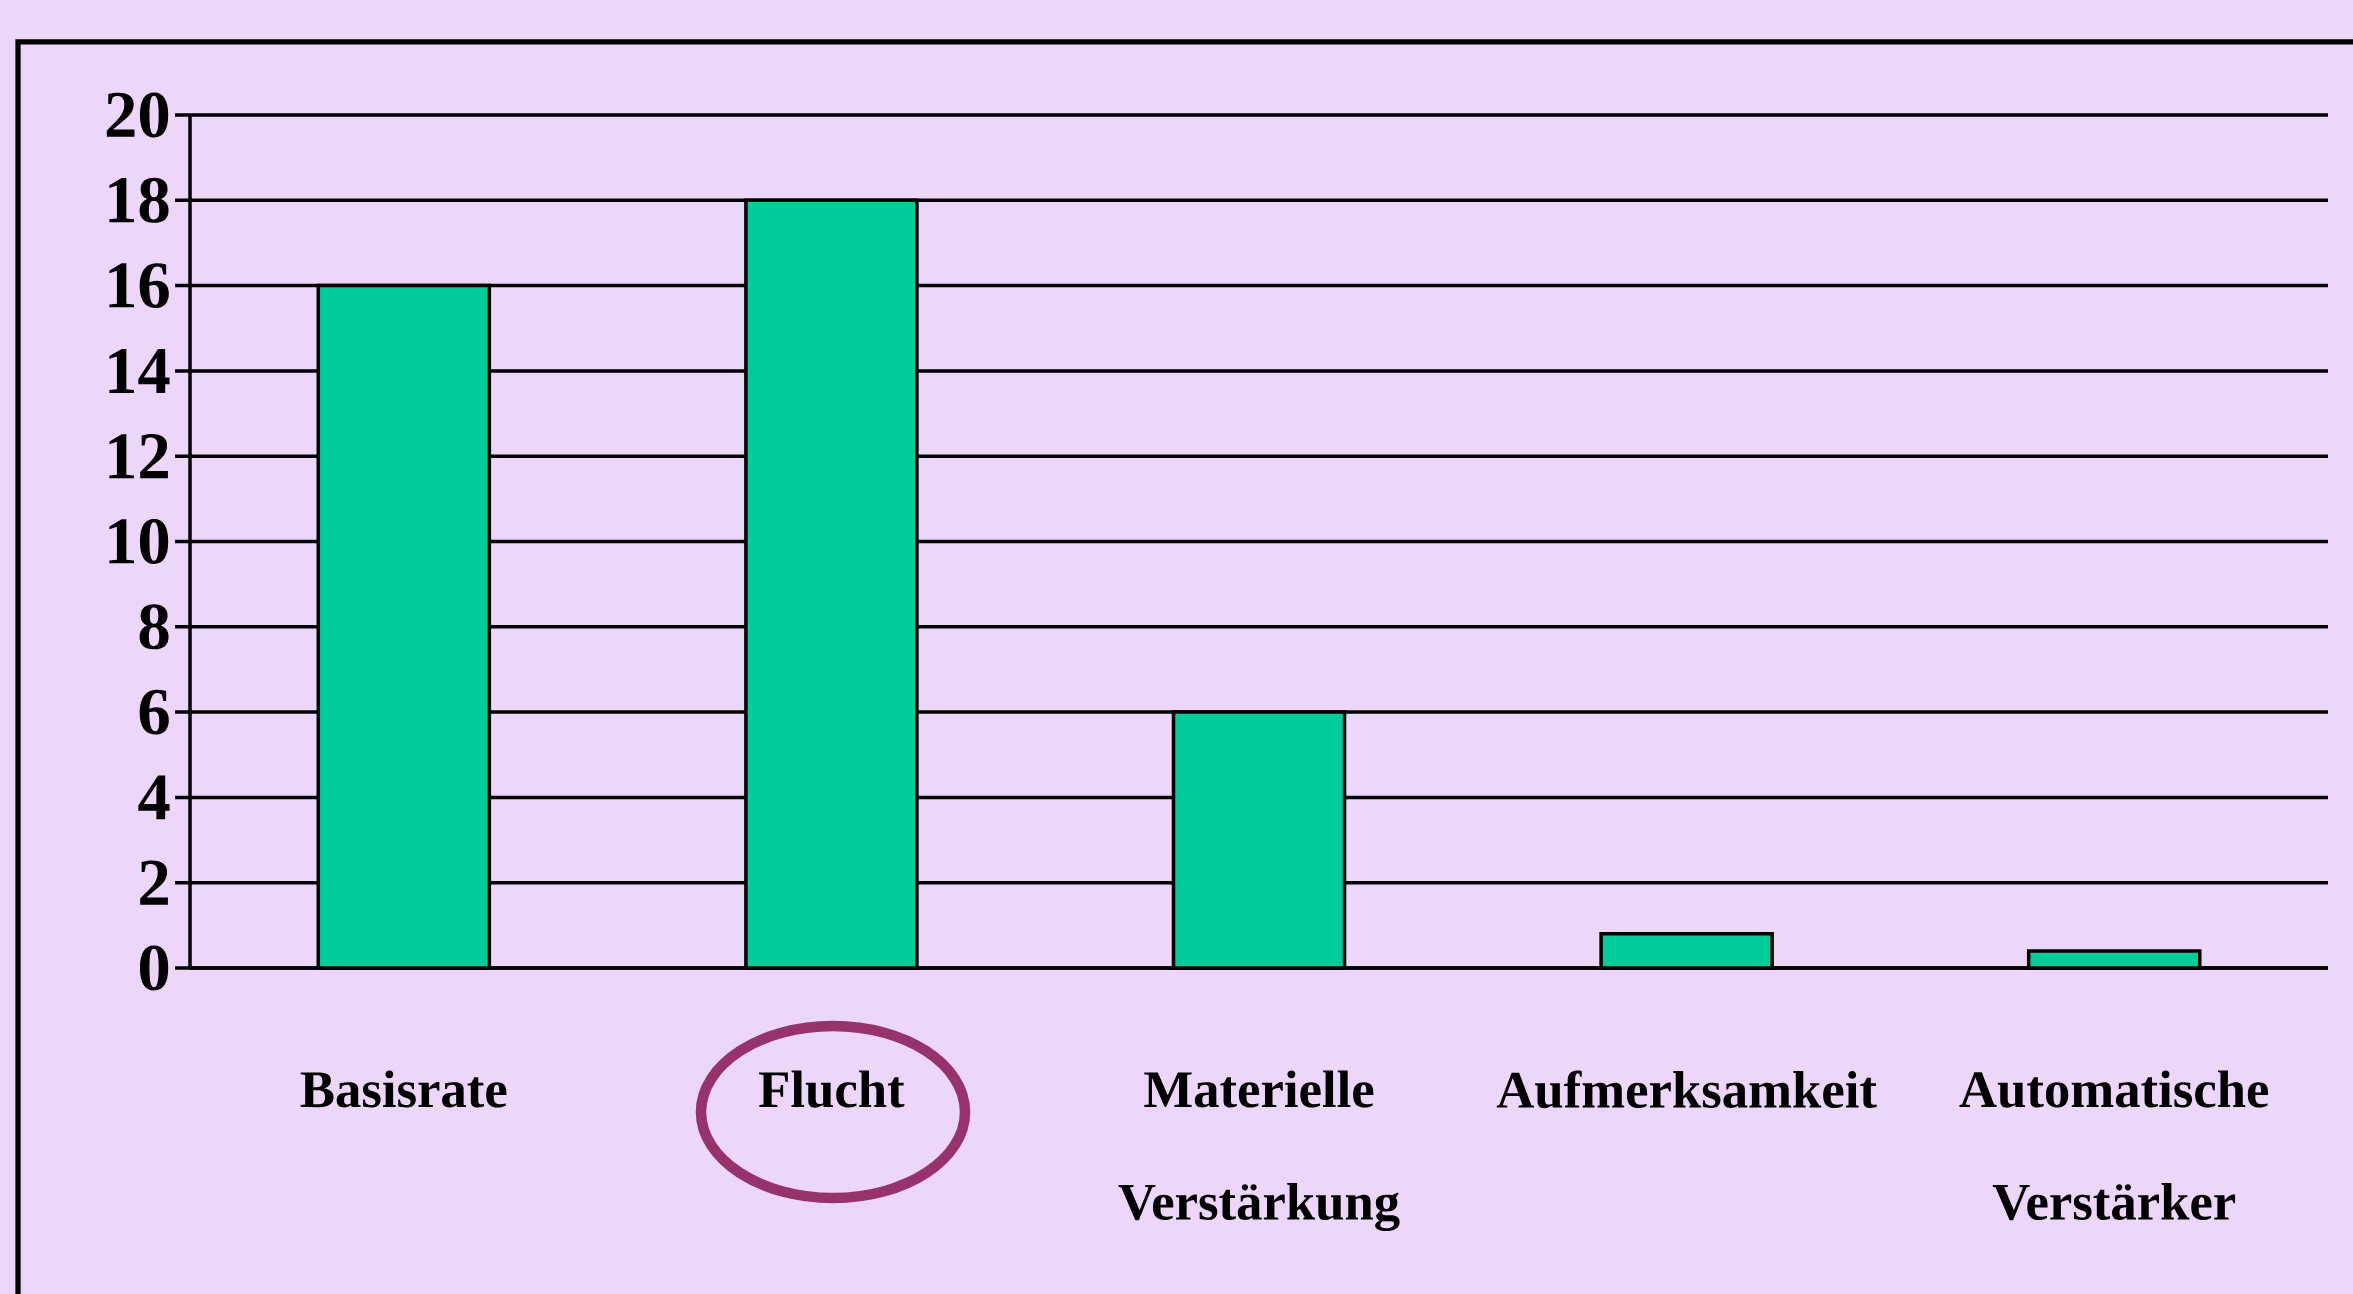 The image size is (2353, 1294). What do you see at coordinates (154, 627) in the screenshot?
I see `y-tick-label: 8` at bounding box center [154, 627].